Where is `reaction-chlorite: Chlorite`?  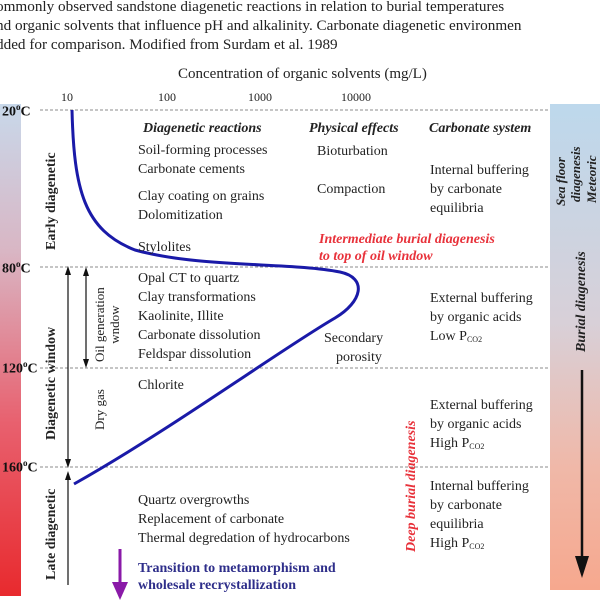 reaction-chlorite: Chlorite is located at coordinates (161, 385).